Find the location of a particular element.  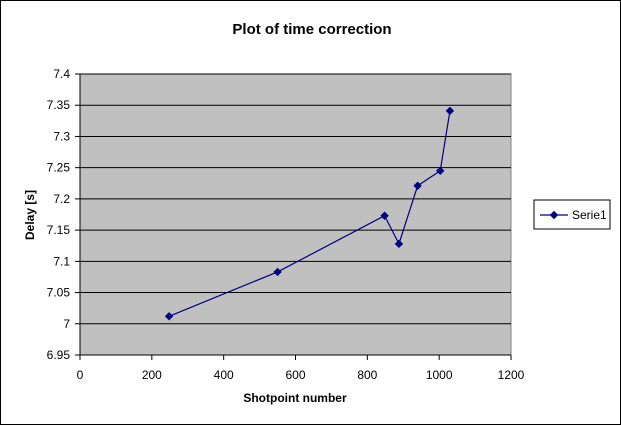

y-axis-title: Delay [s] is located at coordinates (30, 215).